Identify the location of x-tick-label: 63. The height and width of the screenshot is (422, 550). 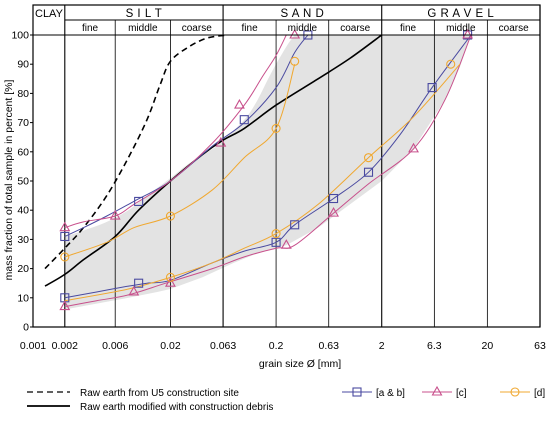
(540, 346).